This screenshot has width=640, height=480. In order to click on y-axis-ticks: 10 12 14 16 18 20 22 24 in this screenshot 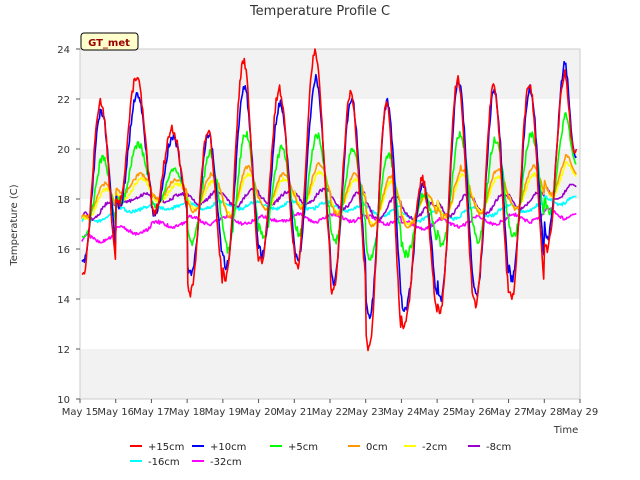, I will do `click(68, 225)`.